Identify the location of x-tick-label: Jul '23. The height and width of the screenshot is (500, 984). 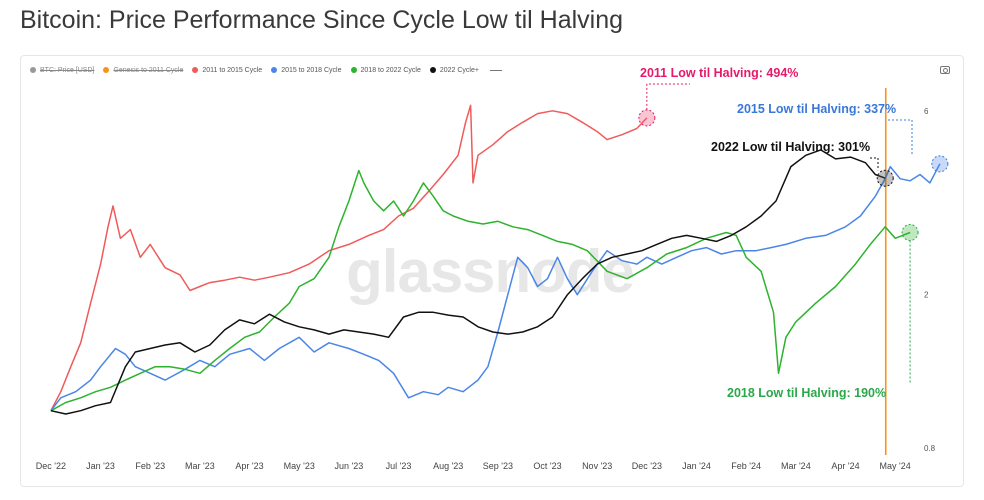
(399, 466).